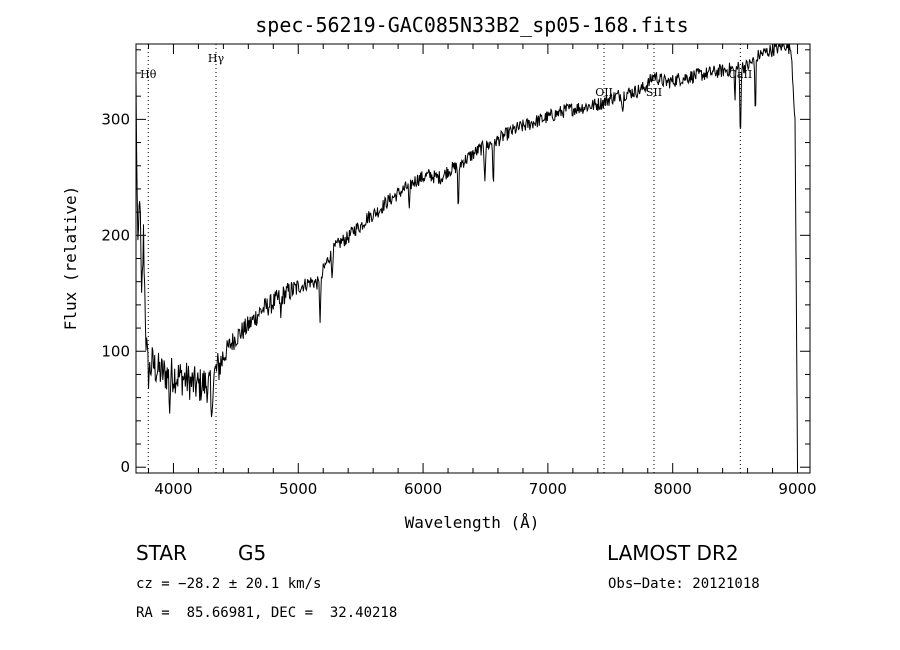 The height and width of the screenshot is (650, 900). Describe the element at coordinates (423, 489) in the screenshot. I see `x-tick-label: 6000` at that location.